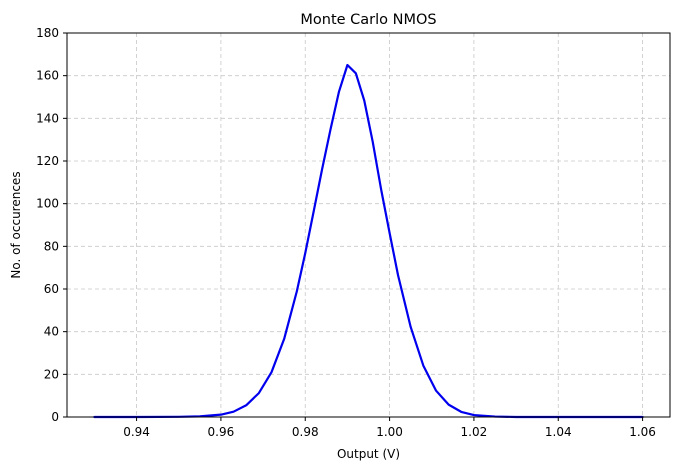 This screenshot has width=695, height=470. I want to click on x-tick-label: 0.94, so click(136, 432).